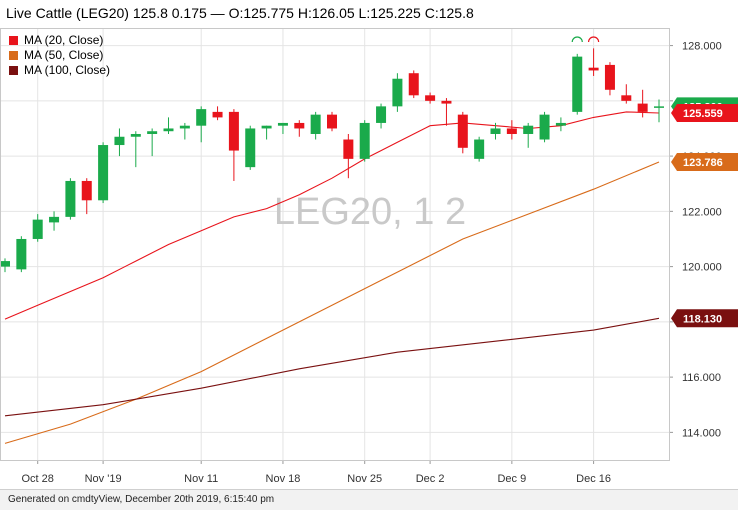  What do you see at coordinates (364, 479) in the screenshot?
I see `x-tick-label: Nov 25` at bounding box center [364, 479].